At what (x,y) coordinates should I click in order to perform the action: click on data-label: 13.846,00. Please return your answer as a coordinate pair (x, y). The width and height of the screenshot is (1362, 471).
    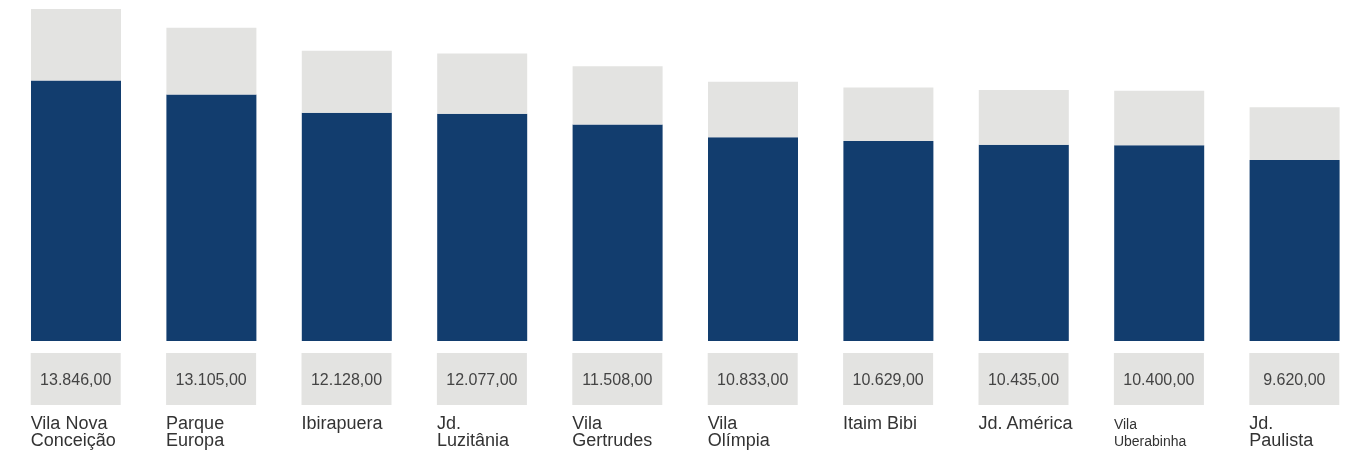
    Looking at the image, I should click on (76, 379).